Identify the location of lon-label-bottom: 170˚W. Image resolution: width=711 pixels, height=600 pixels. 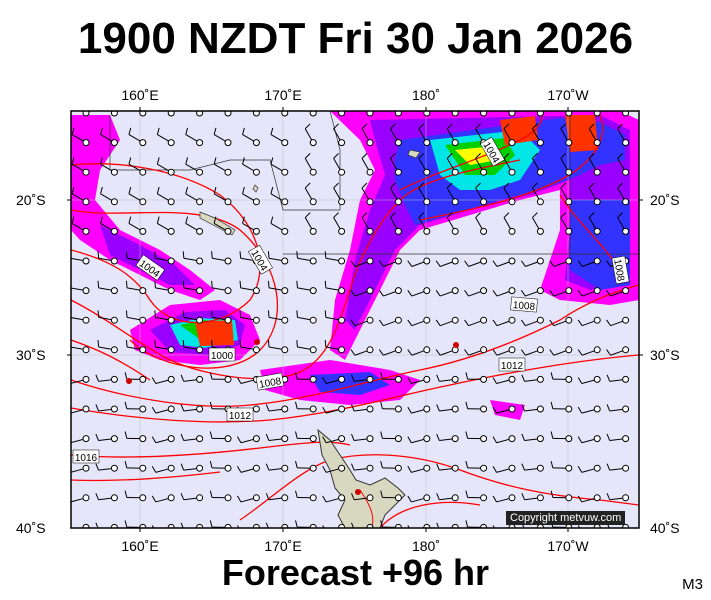
(568, 546).